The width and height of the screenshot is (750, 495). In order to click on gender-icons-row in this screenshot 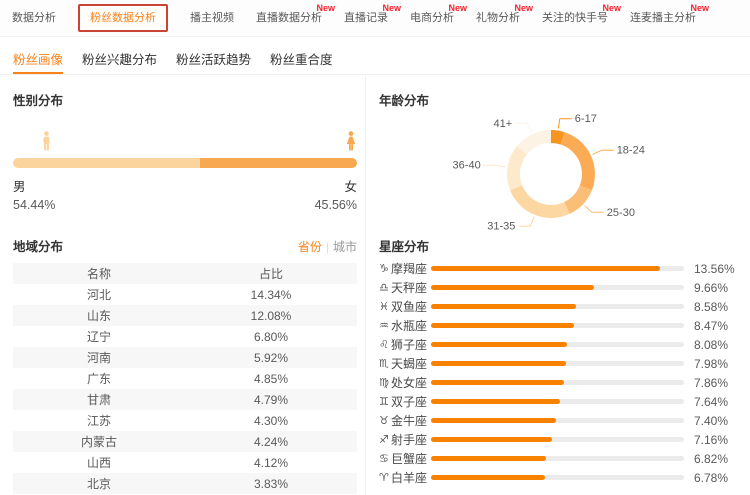, I will do `click(185, 141)`.